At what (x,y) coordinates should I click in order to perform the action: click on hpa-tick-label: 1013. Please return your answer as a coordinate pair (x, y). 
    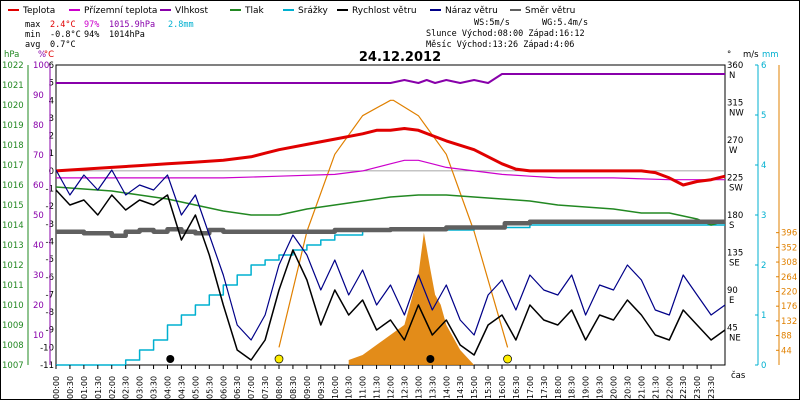
    Looking at the image, I should click on (13, 246).